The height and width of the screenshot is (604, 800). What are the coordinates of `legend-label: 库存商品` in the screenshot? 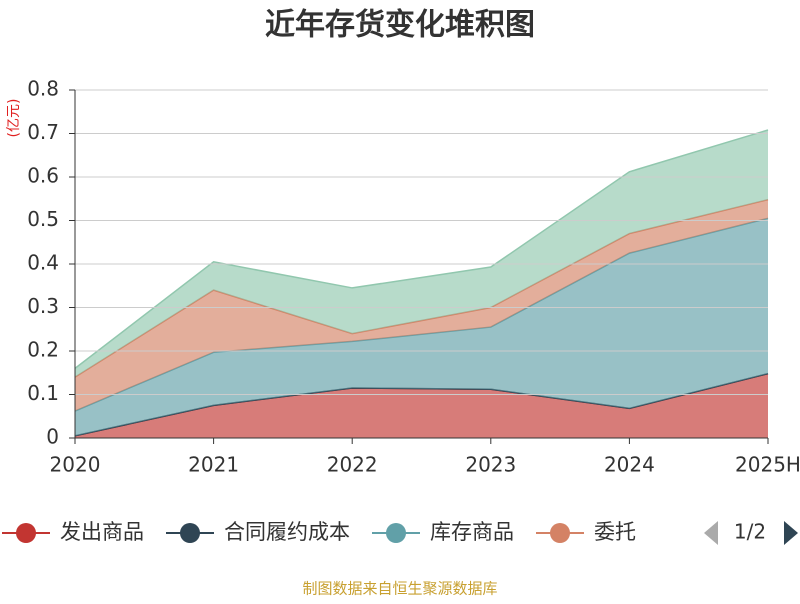 It's located at (472, 532).